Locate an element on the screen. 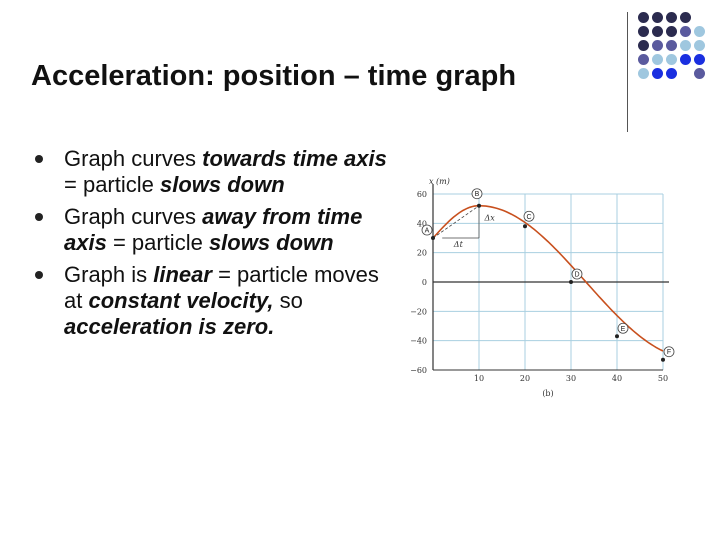 The image size is (720, 540). bullet-text: so is located at coordinates (288, 300).